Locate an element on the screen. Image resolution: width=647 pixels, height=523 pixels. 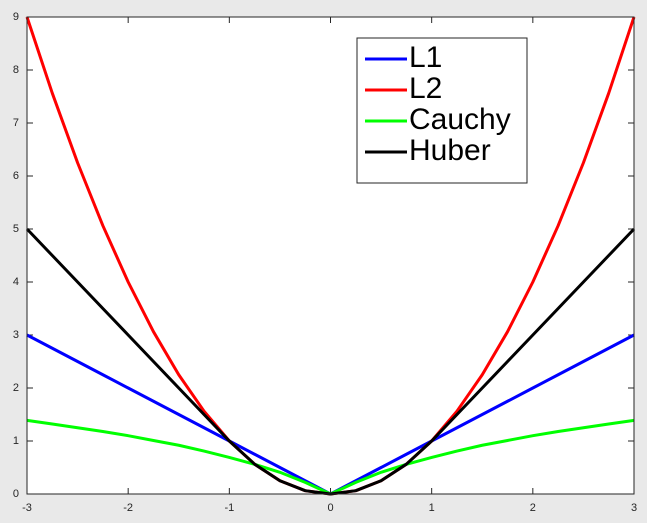
x-tick-label: 3 is located at coordinates (634, 508).